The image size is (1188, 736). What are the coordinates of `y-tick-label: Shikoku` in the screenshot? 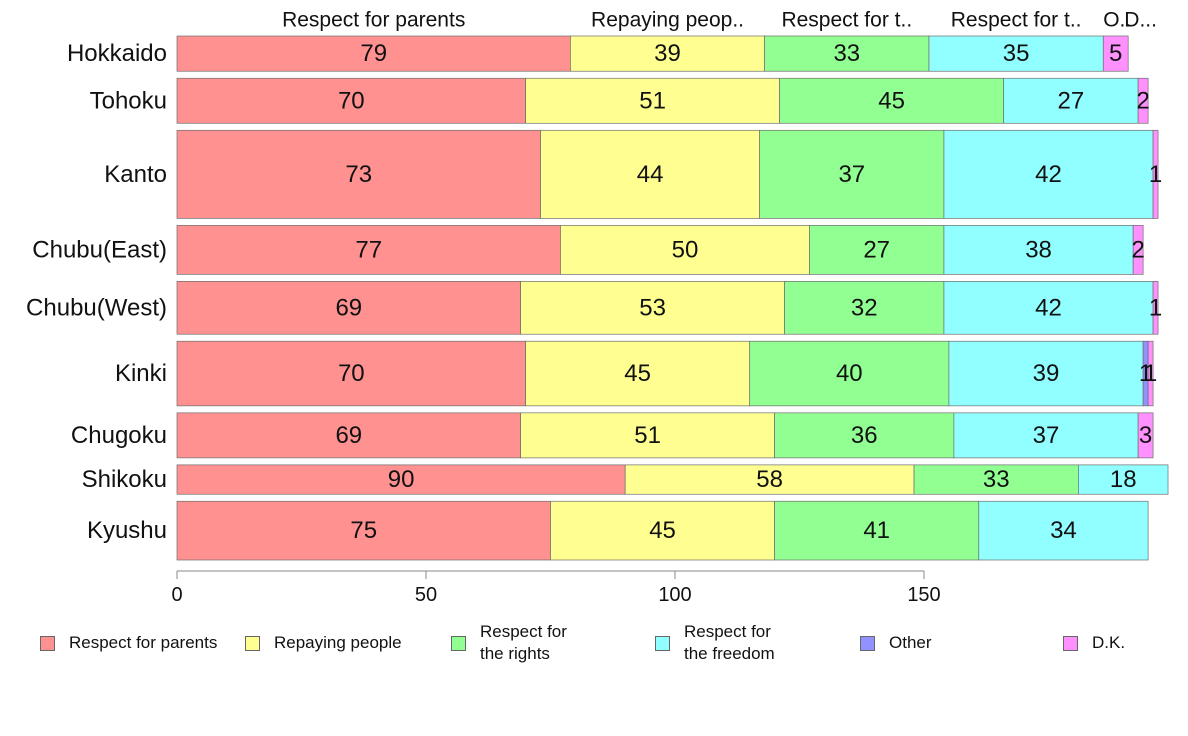 It's located at (124, 479).